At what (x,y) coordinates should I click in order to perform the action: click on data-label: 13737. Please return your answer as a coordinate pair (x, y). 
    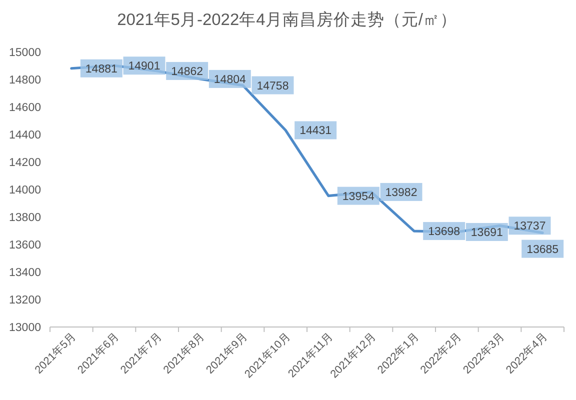
    Looking at the image, I should click on (530, 226).